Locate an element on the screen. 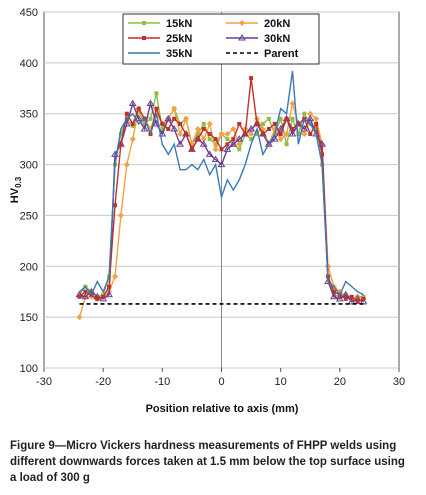 Image resolution: width=426 pixels, height=495 pixels. legend-entry-30kn: 30kN is located at coordinates (258, 39).